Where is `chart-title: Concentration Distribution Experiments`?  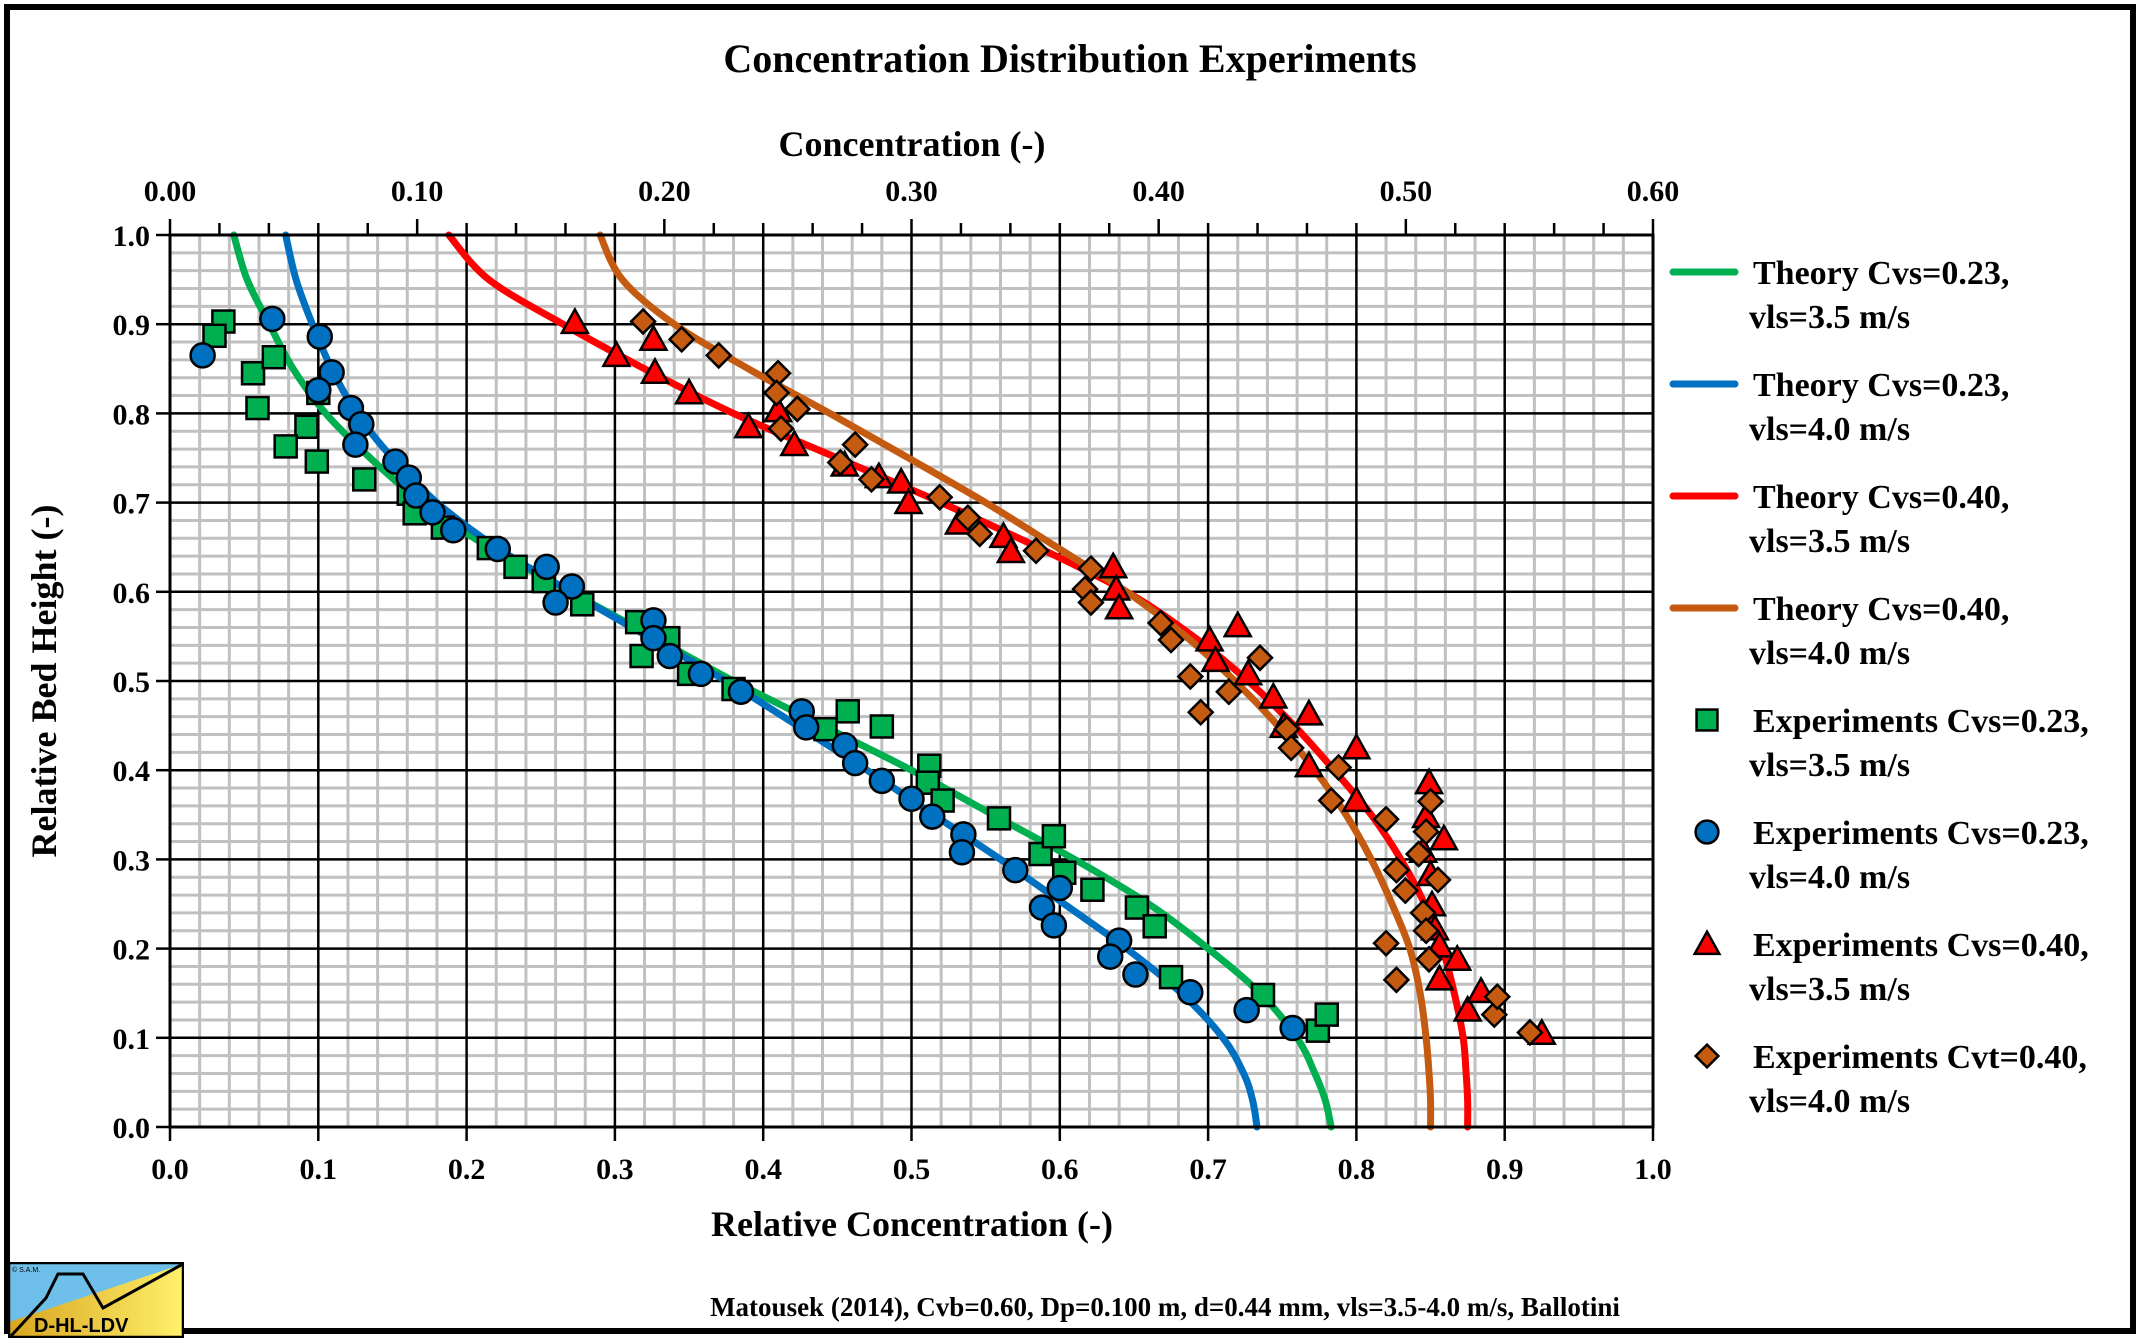 chart-title: Concentration Distribution Experiments is located at coordinates (1069, 58).